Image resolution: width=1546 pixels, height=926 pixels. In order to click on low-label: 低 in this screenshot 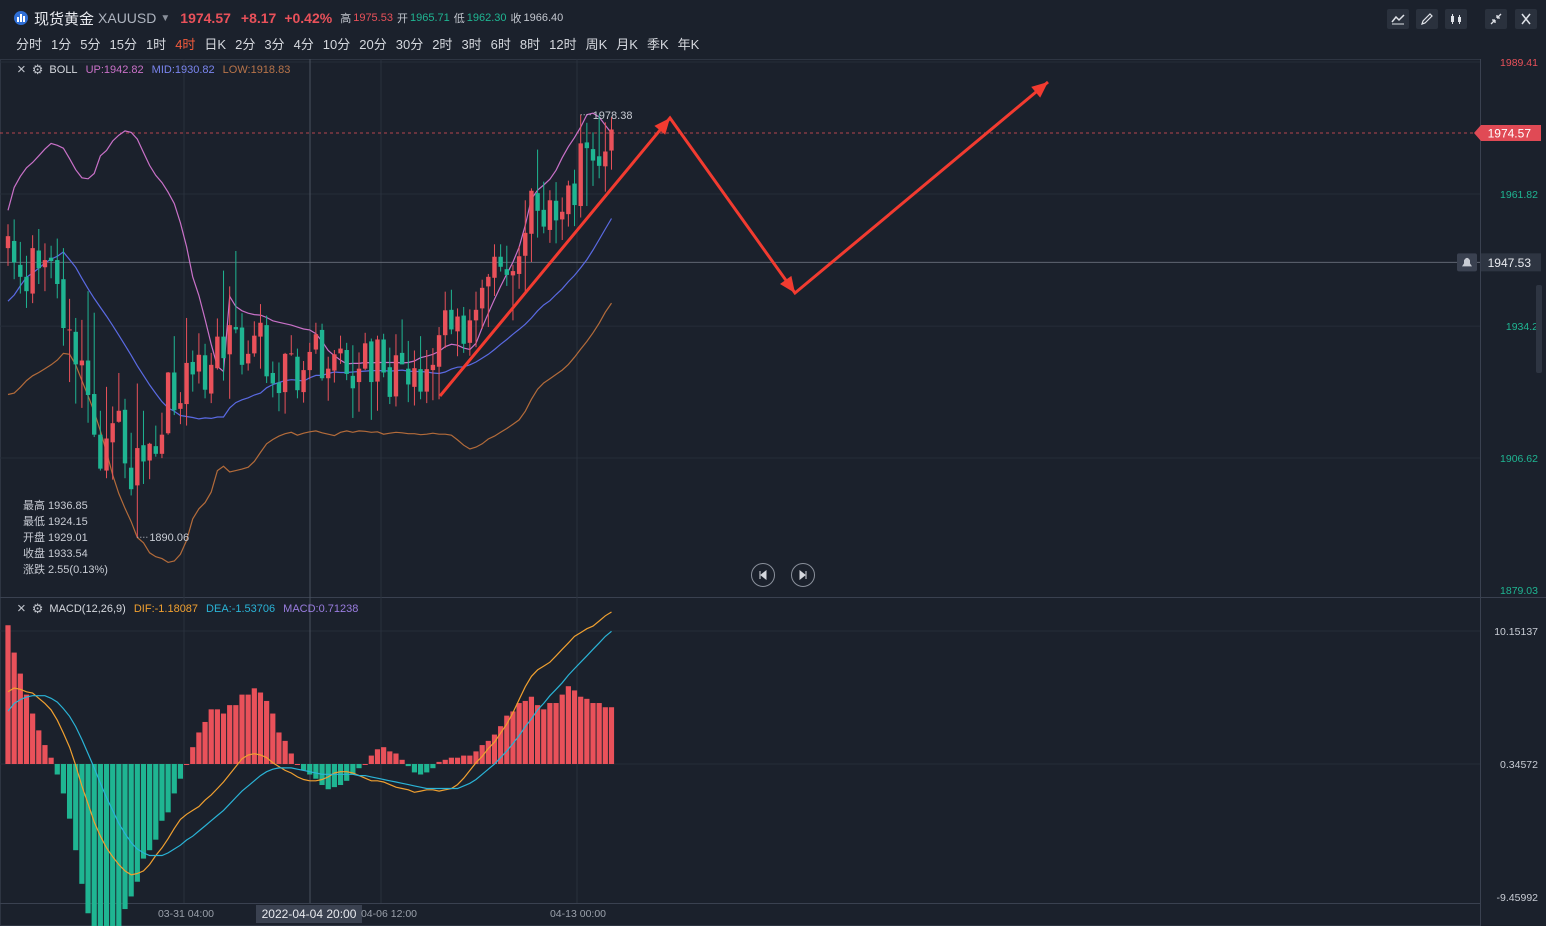, I will do `click(459, 19)`.